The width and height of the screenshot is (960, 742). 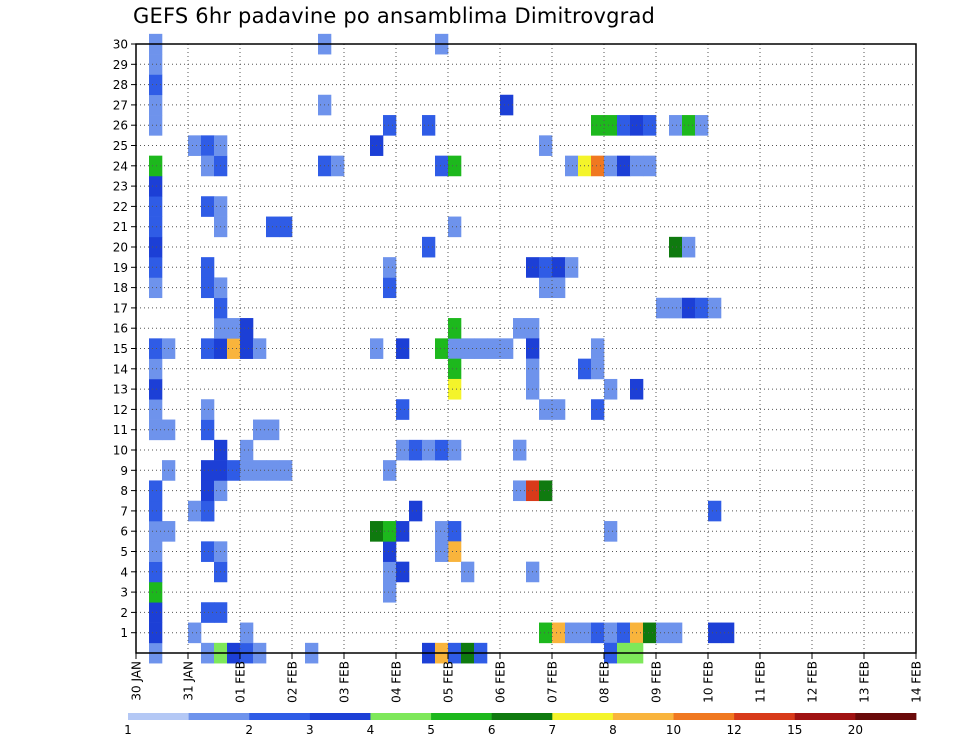 What do you see at coordinates (657, 682) in the screenshot?
I see `x-tick-label: 09 FEB` at bounding box center [657, 682].